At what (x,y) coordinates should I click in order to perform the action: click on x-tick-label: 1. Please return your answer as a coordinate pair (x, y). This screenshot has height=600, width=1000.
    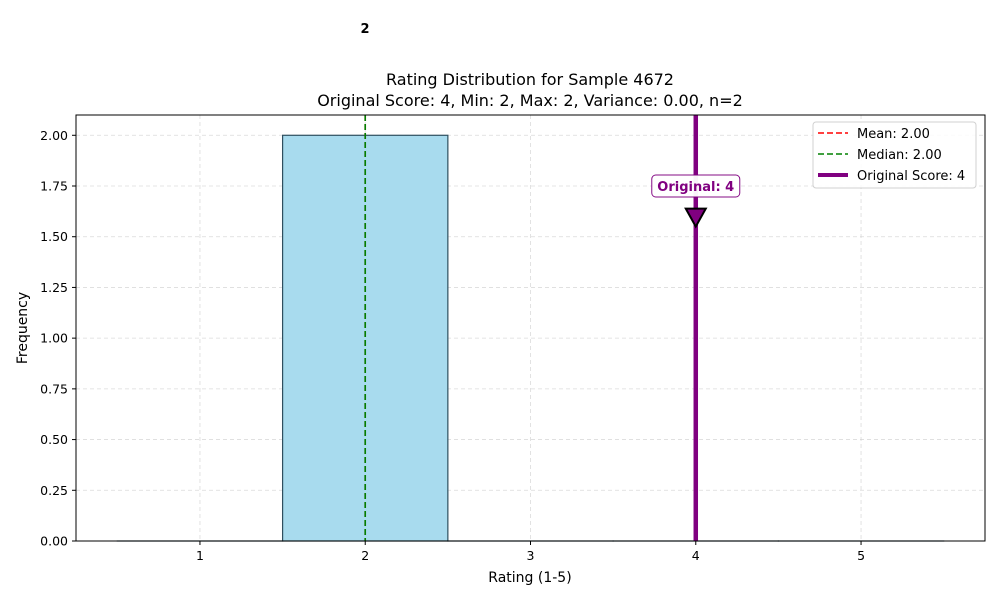
    Looking at the image, I should click on (200, 555).